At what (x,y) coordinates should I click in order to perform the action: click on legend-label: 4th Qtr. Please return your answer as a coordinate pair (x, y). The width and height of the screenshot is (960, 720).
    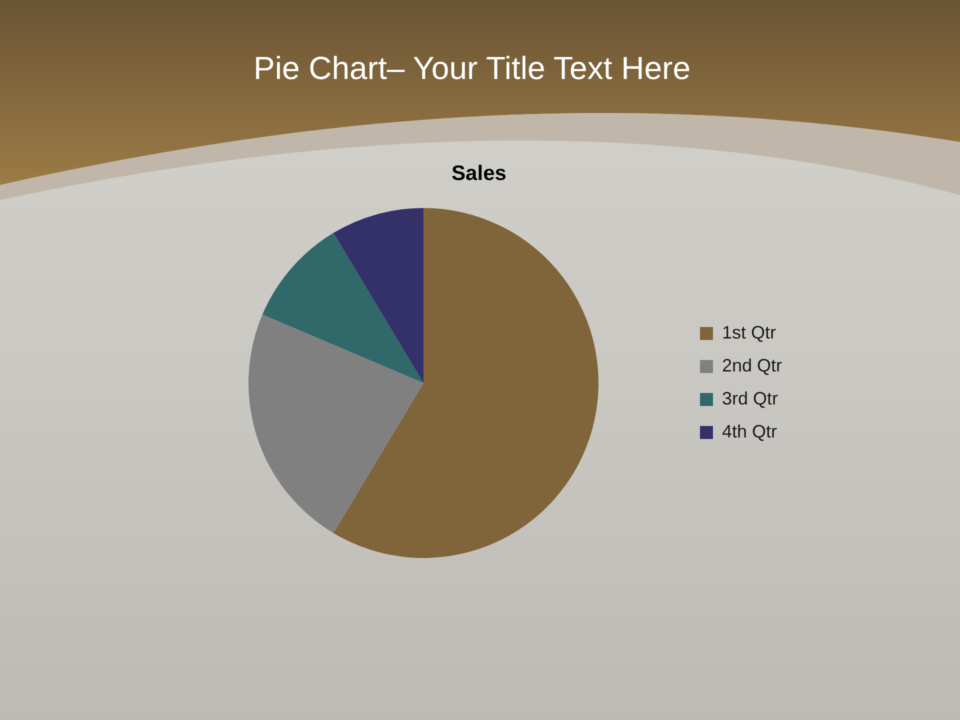
    Looking at the image, I should click on (749, 431).